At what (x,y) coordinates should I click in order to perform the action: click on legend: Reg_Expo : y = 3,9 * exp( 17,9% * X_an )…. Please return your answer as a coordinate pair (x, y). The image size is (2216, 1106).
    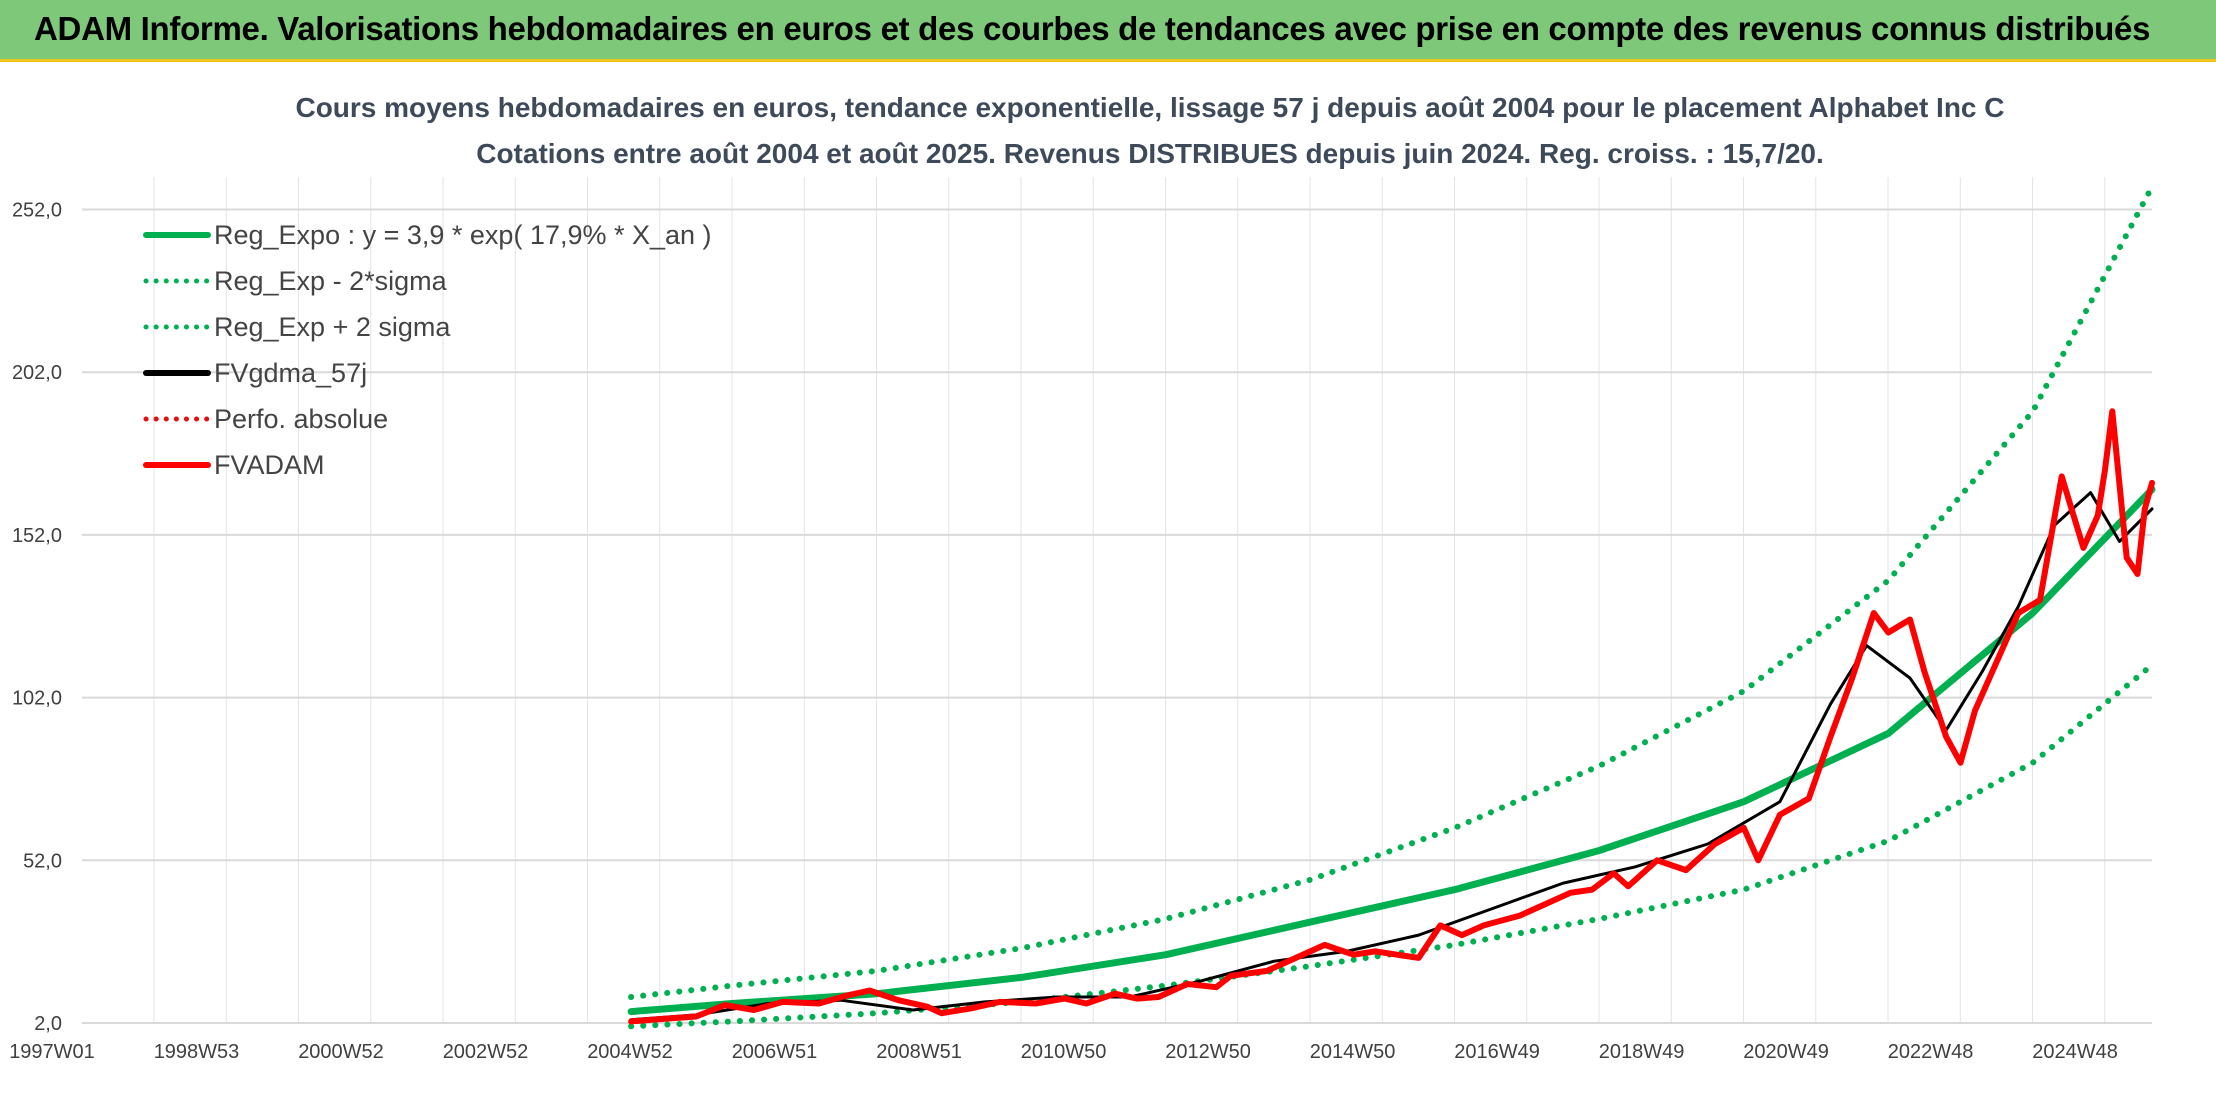
    Looking at the image, I should click on (427, 350).